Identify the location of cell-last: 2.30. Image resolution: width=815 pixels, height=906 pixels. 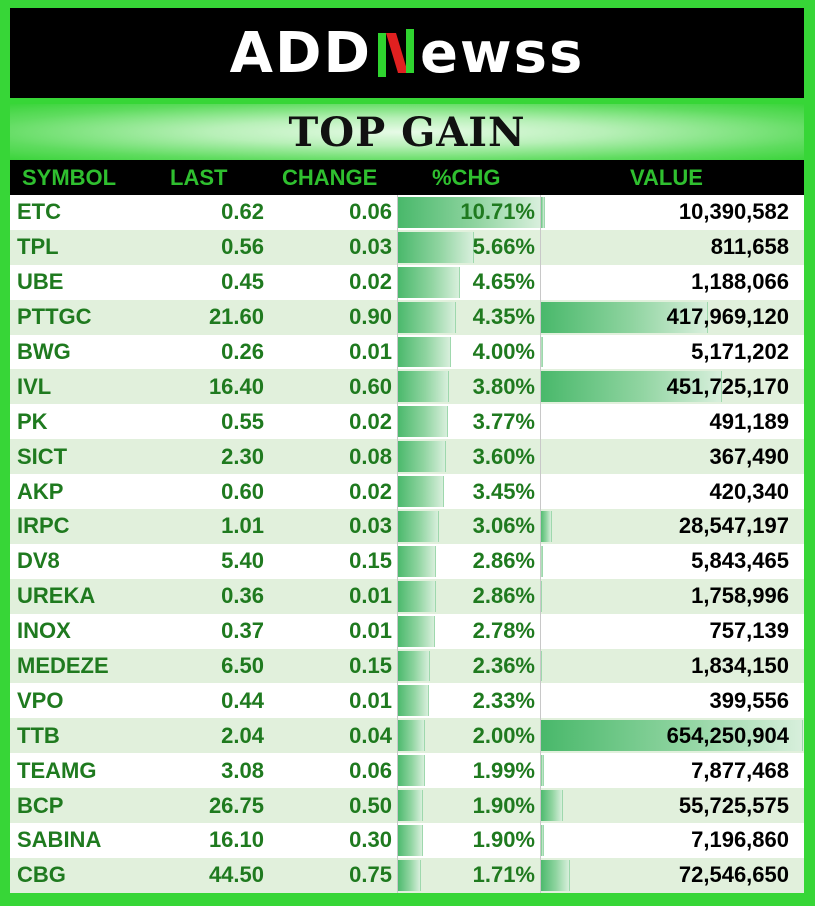
(242, 456).